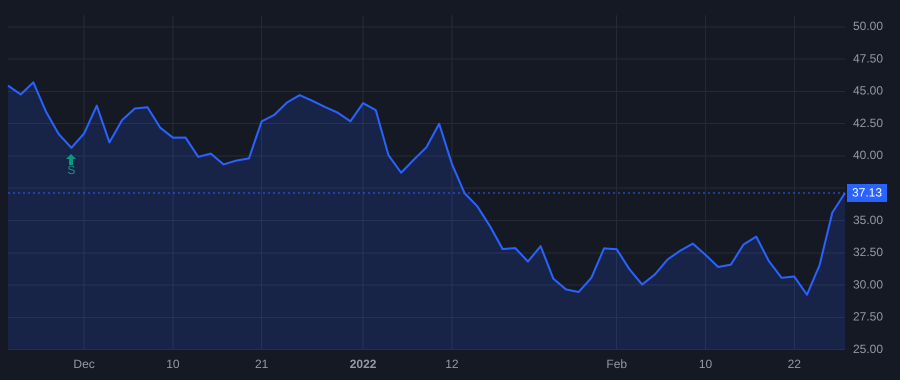 This screenshot has height=380, width=900. Describe the element at coordinates (452, 364) in the screenshot. I see `x-tick-label: 12` at that location.